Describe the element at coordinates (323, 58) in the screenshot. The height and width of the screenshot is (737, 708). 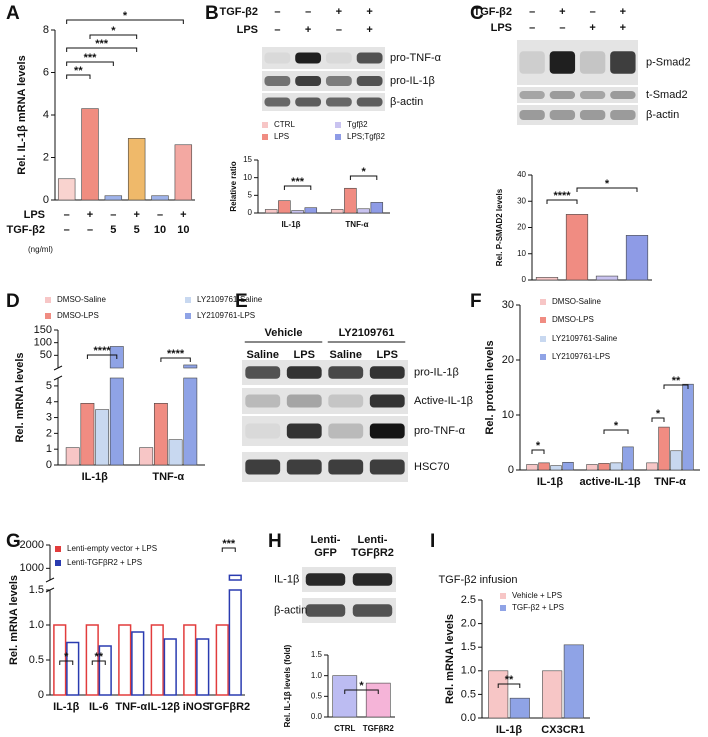
I see `blot-strip` at that location.